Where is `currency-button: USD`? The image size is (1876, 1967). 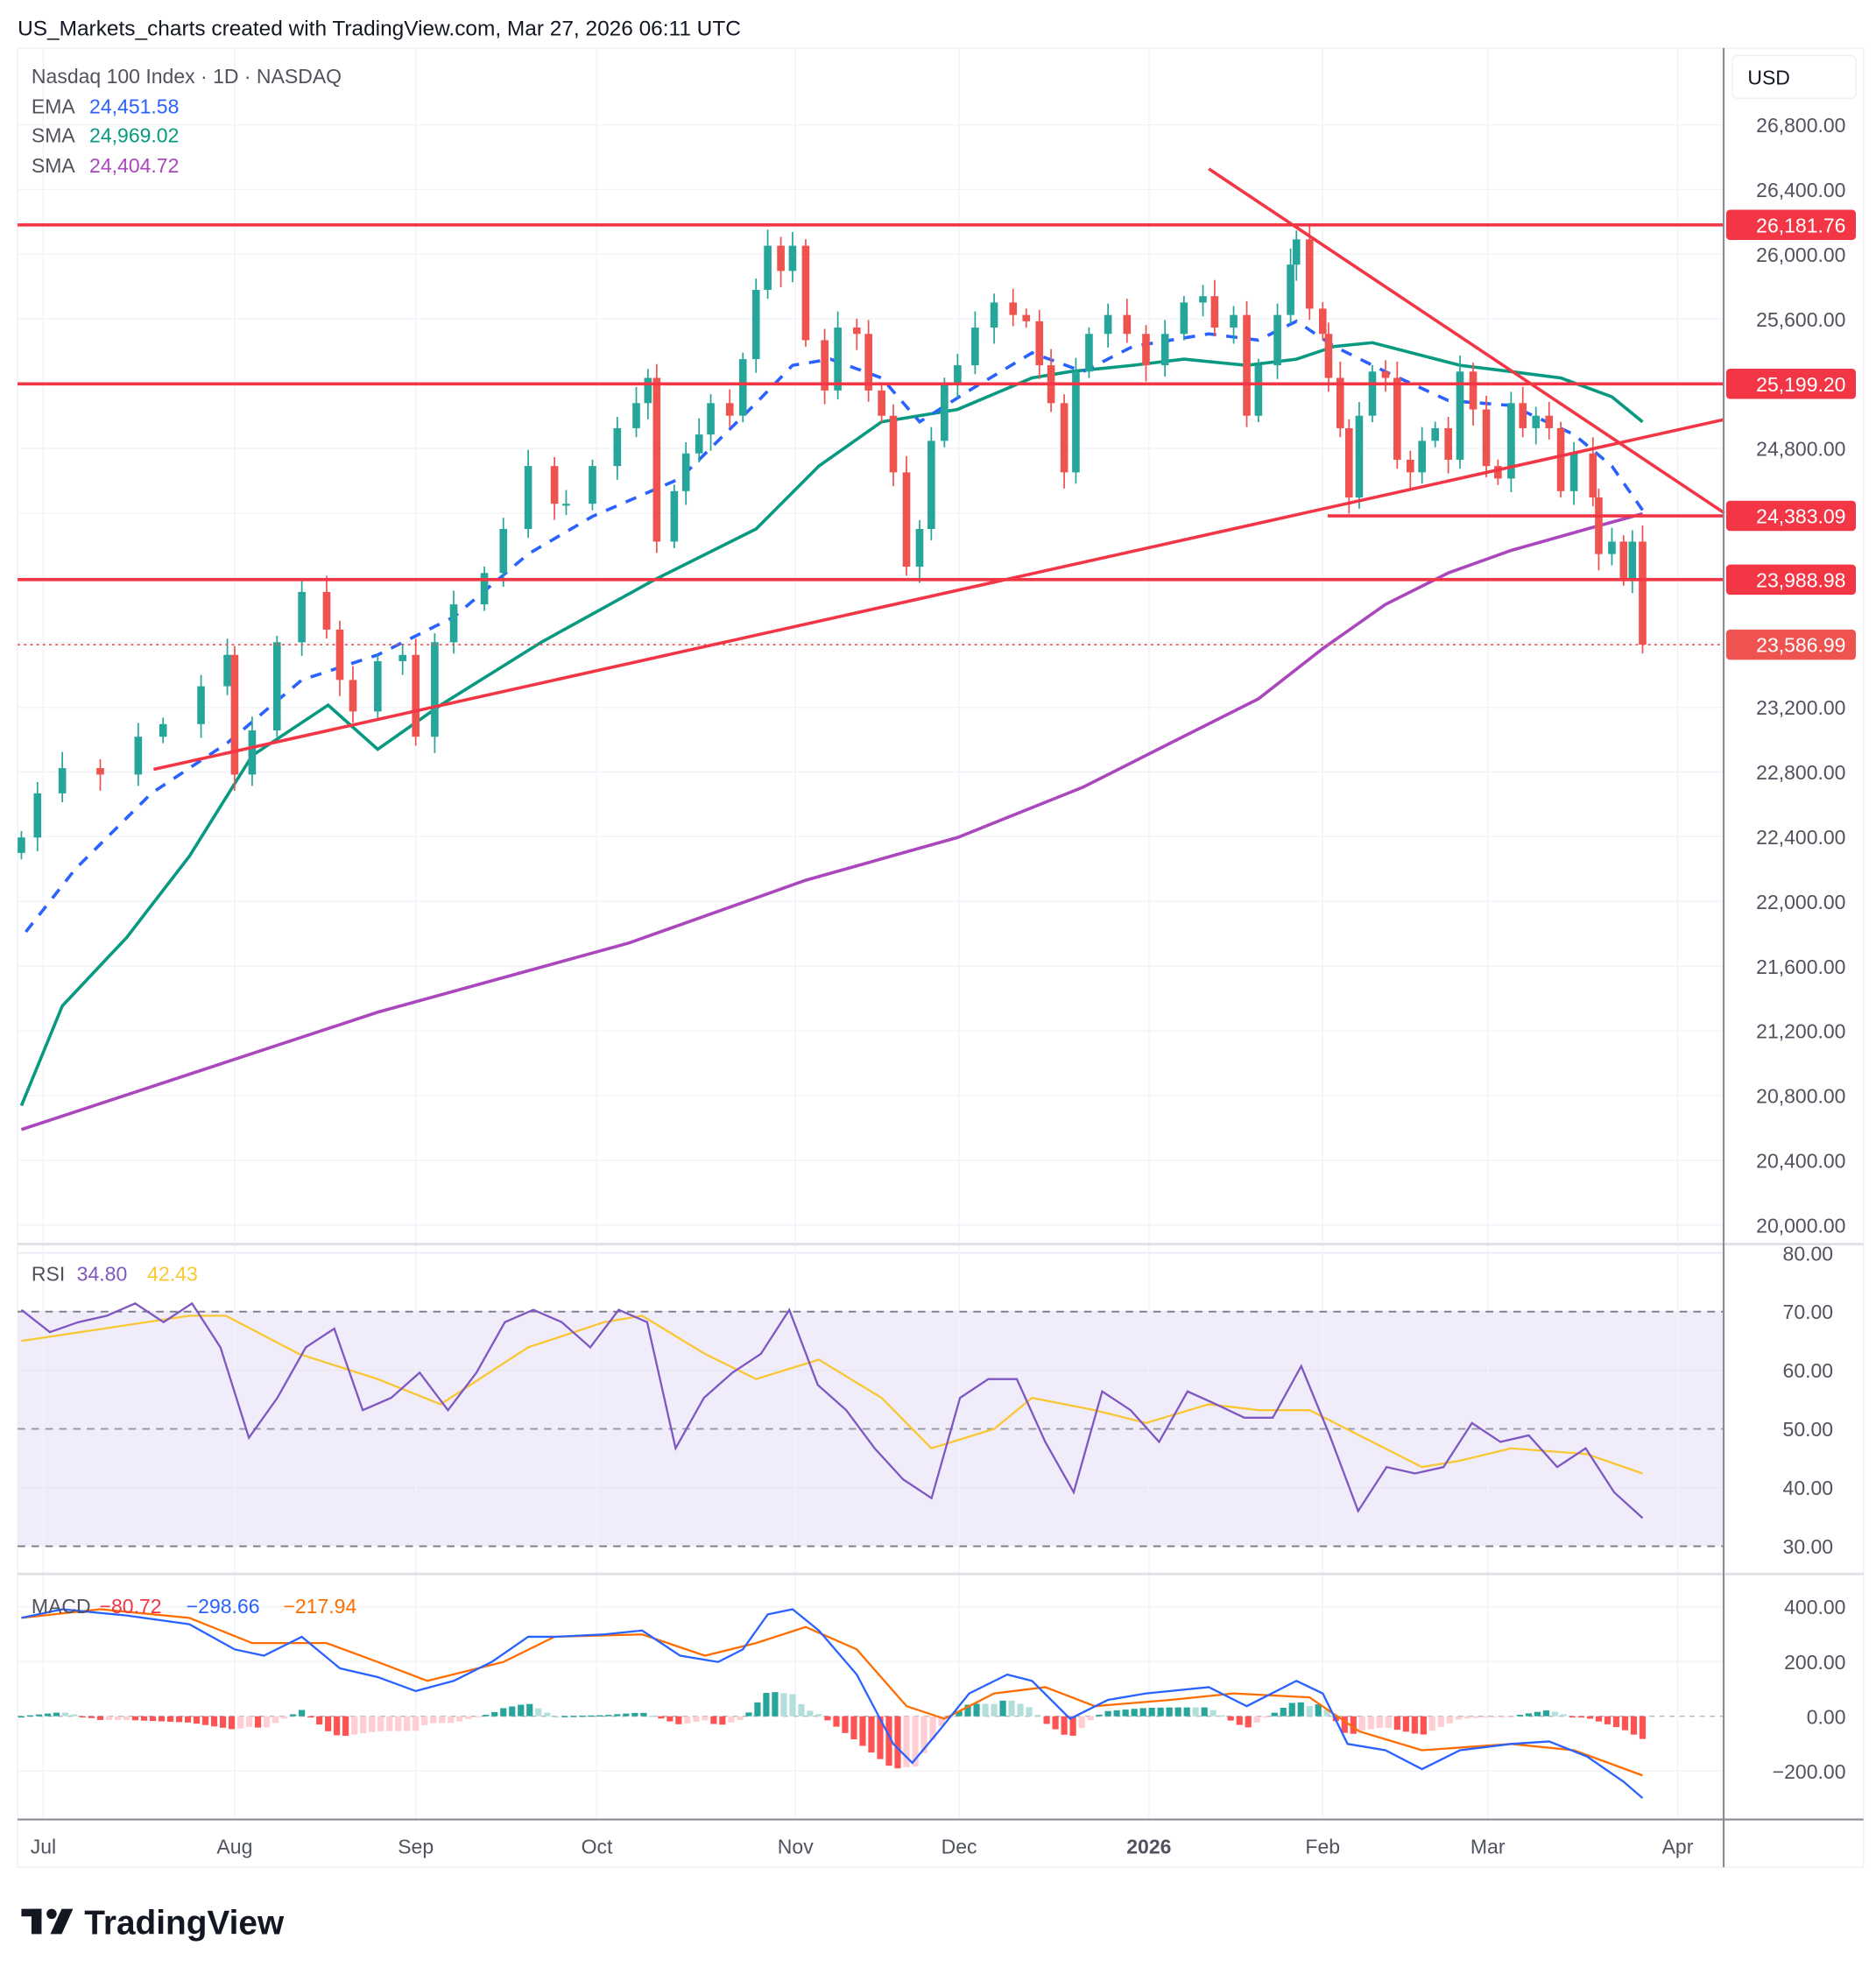 currency-button: USD is located at coordinates (1794, 77).